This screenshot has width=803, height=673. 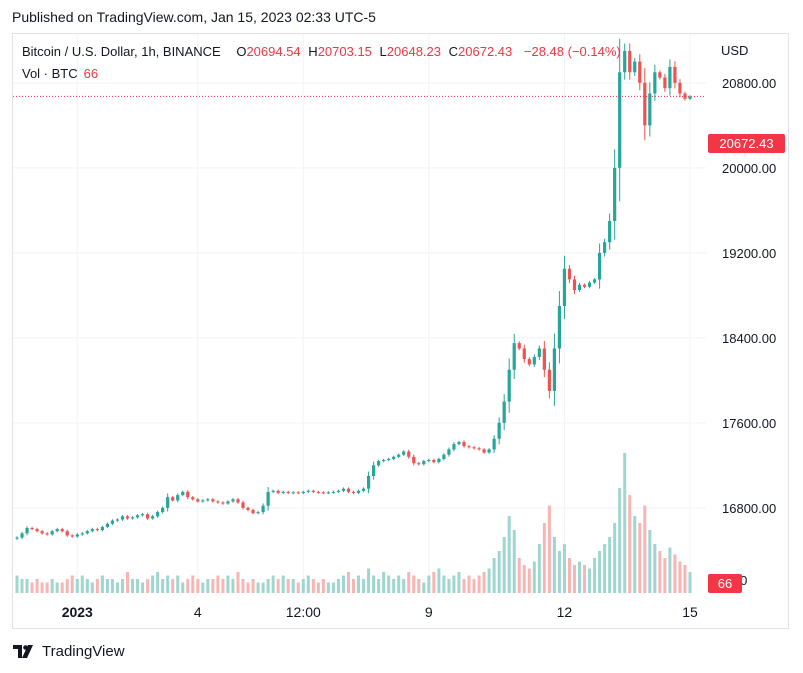 I want to click on x-tick-label: 15, so click(x=690, y=612).